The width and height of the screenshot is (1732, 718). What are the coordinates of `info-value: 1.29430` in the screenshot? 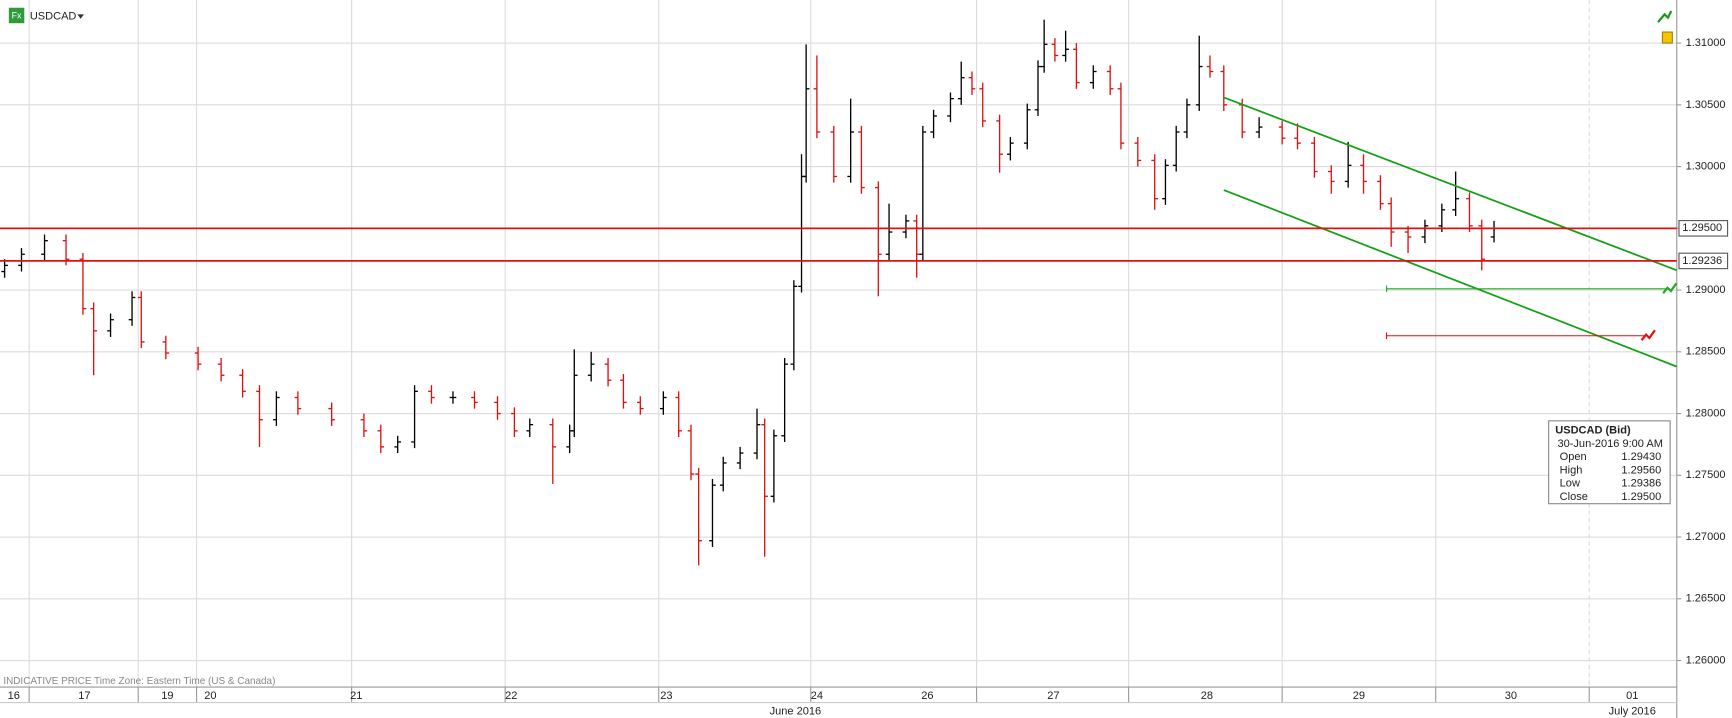 It's located at (1641, 457).